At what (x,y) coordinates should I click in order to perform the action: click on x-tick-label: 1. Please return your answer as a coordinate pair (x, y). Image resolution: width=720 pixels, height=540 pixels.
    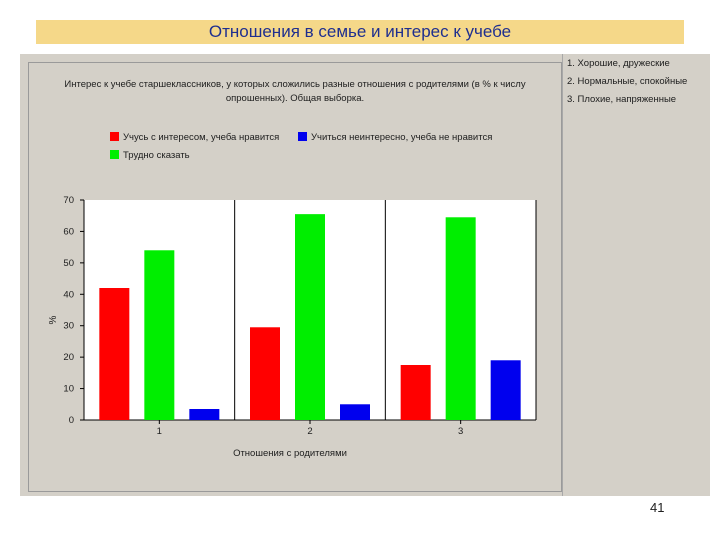
    Looking at the image, I should click on (159, 431).